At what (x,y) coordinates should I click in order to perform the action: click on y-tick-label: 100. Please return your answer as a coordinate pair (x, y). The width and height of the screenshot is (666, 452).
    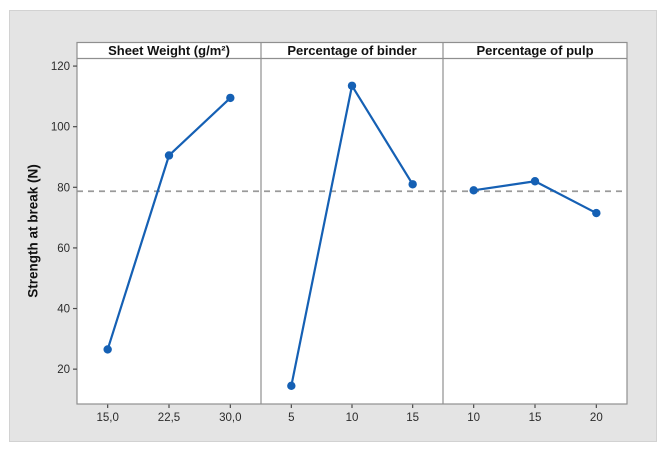
    Looking at the image, I should click on (60, 128).